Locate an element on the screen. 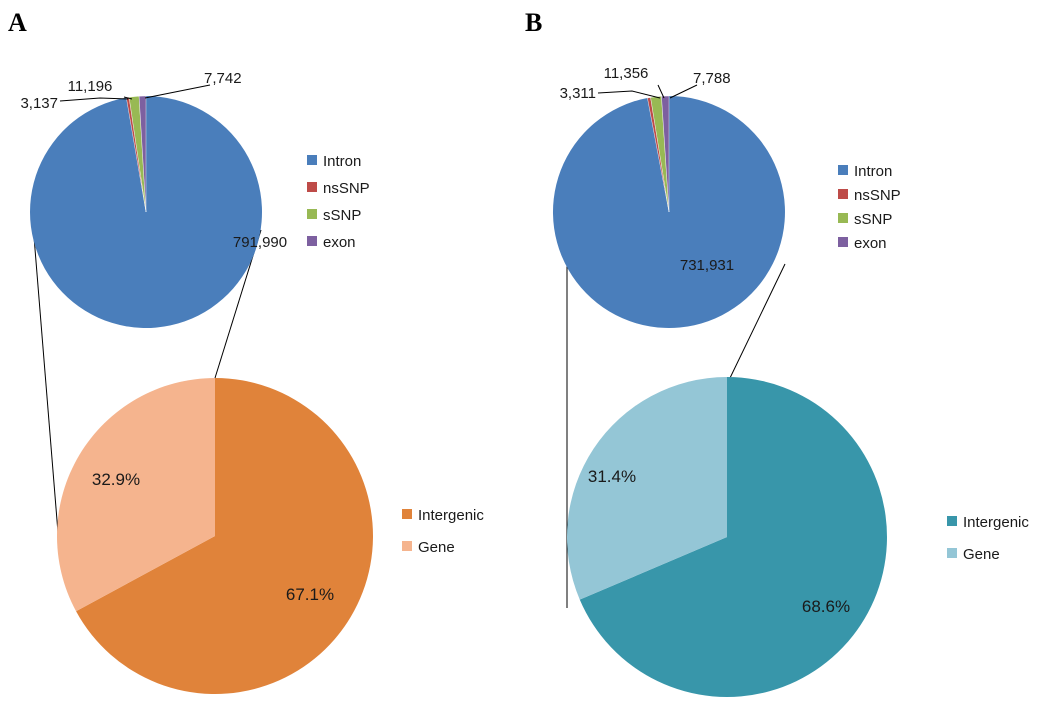  value-label-intergenic: 68.6% is located at coordinates (826, 606).